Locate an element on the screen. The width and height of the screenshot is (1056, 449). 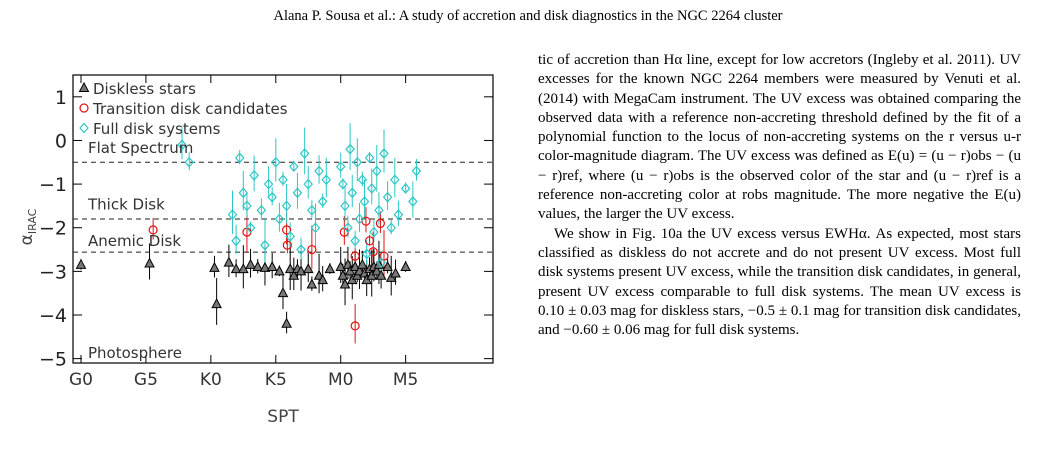
y-tick-label-5: −4 is located at coordinates (53, 316).